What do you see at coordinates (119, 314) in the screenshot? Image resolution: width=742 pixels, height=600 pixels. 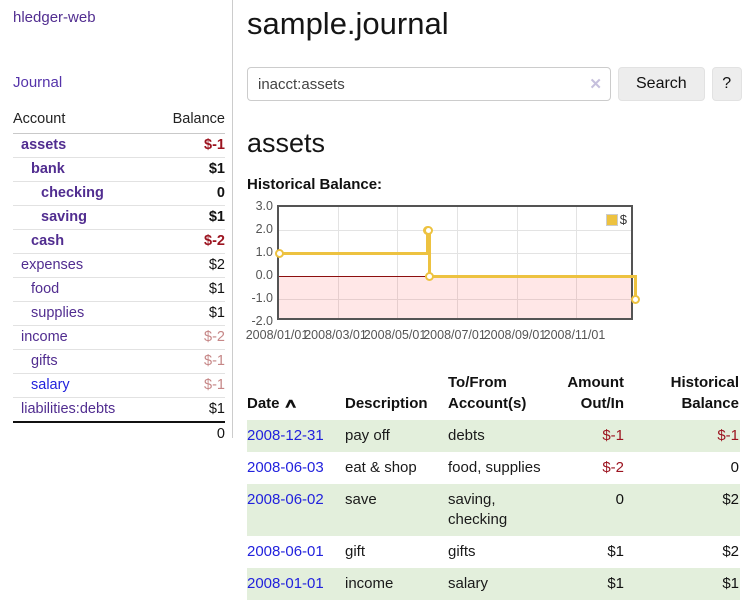 I see `account-row: supplies $1` at bounding box center [119, 314].